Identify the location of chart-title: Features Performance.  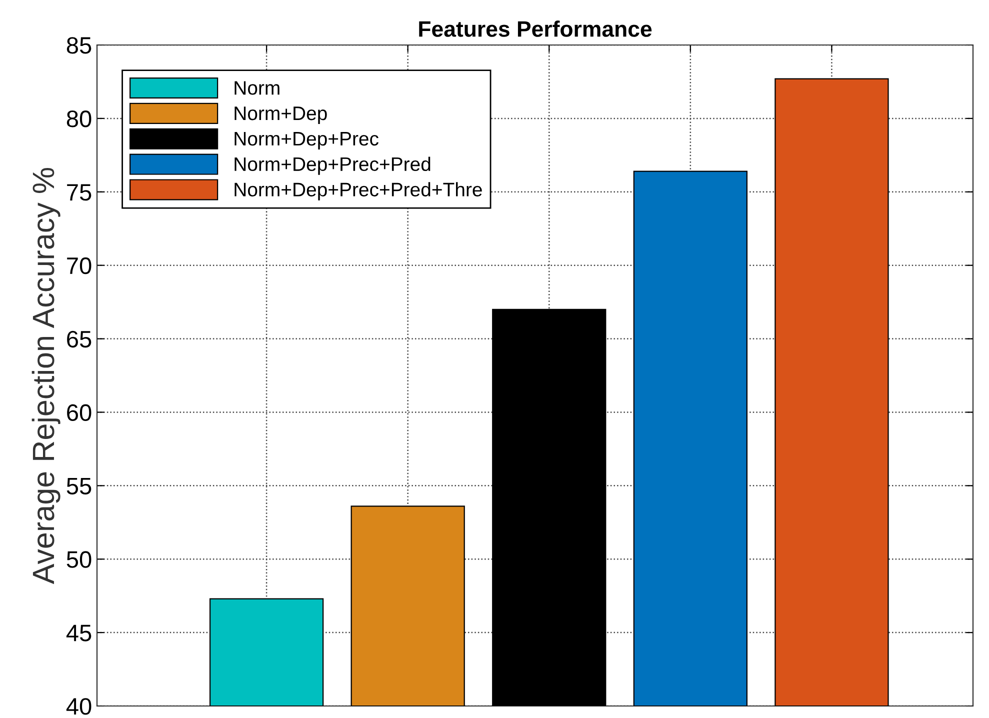
(535, 28).